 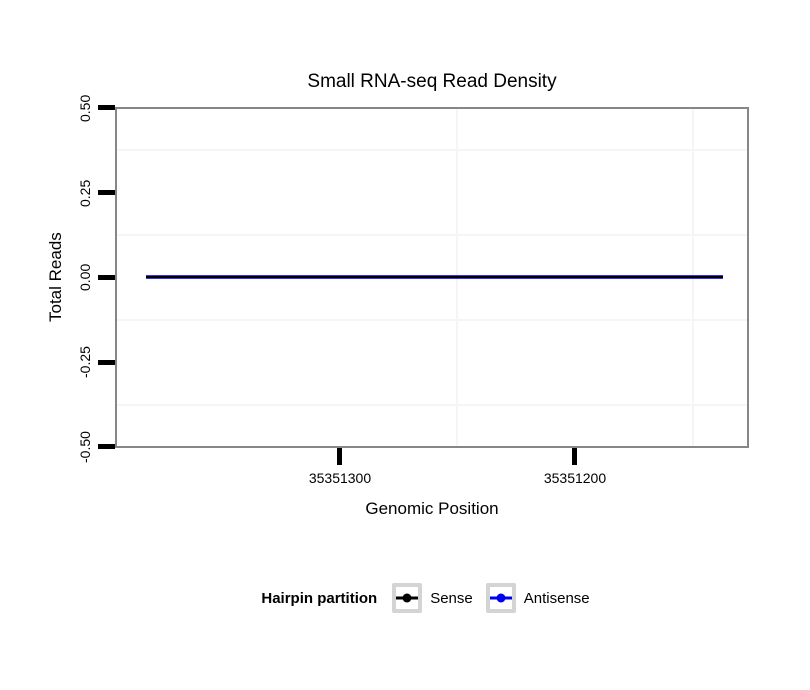 I want to click on legend-key-antisense, so click(x=500, y=598).